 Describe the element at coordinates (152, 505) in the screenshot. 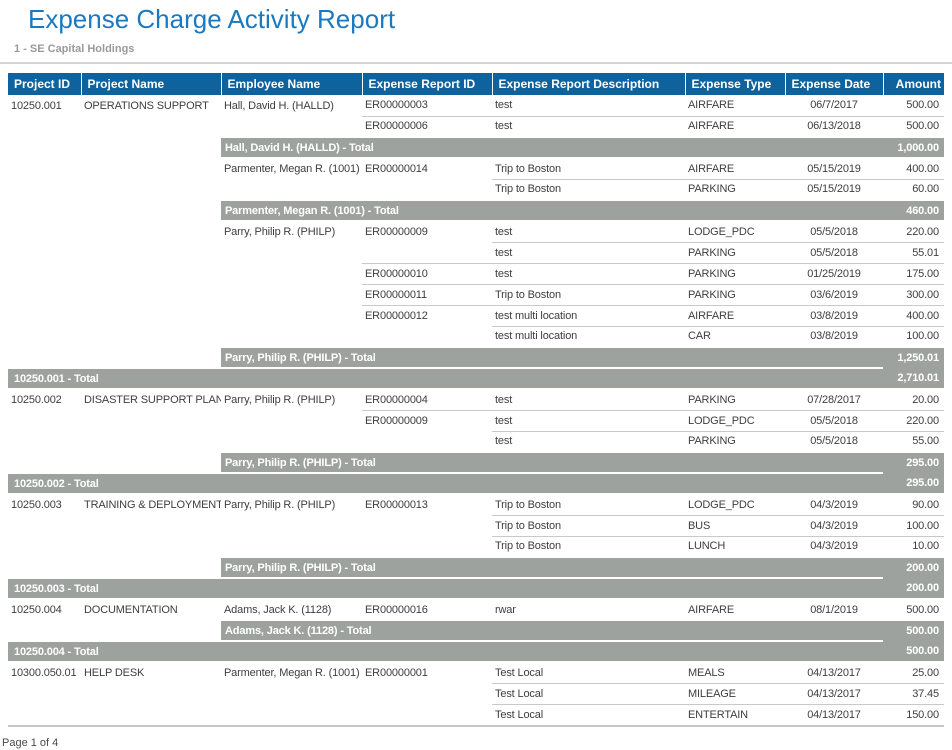

I see `cell-project-name: TRAINING & DEPLOYMENT` at that location.